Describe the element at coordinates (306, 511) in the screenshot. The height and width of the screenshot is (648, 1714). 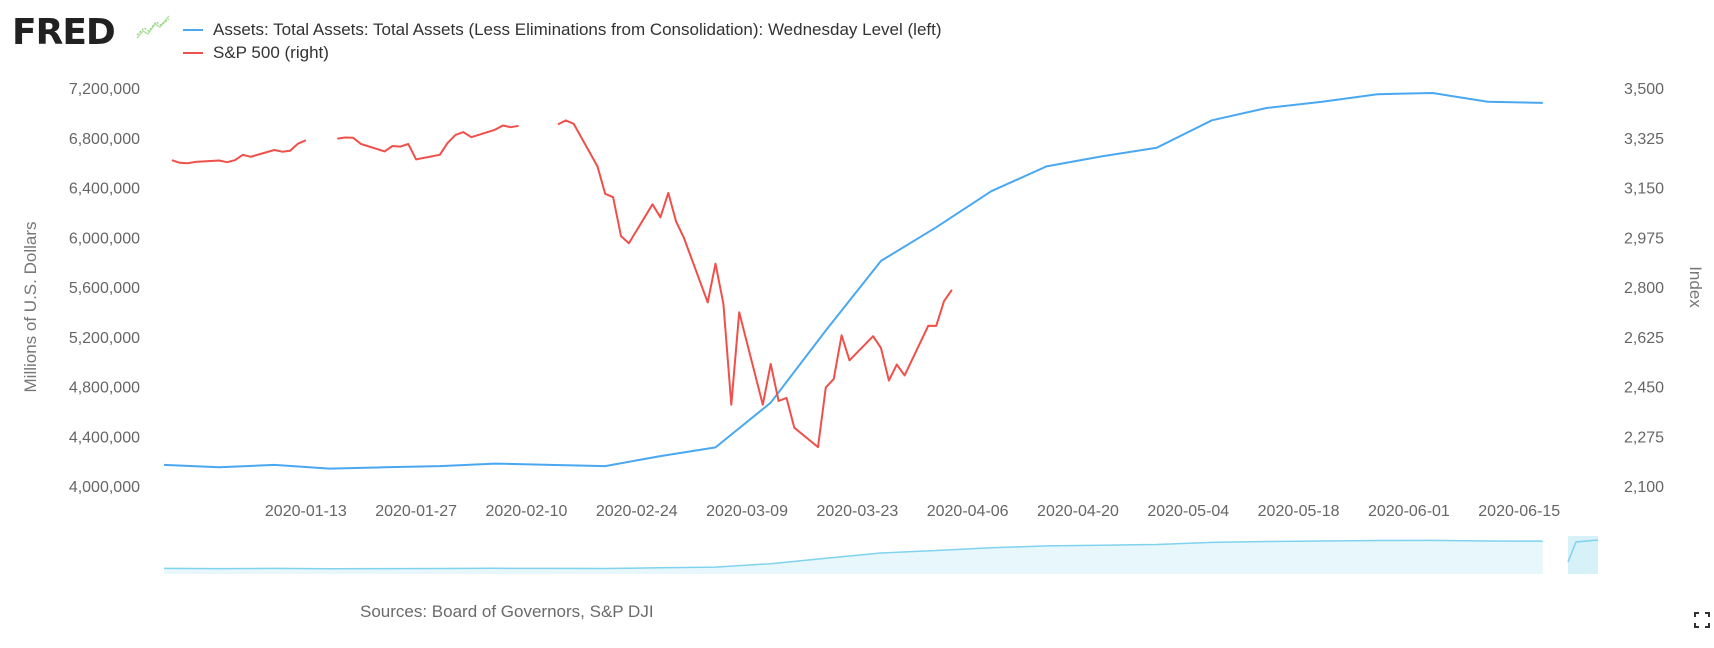
I see `x-tick-label: 2020-01-13` at that location.